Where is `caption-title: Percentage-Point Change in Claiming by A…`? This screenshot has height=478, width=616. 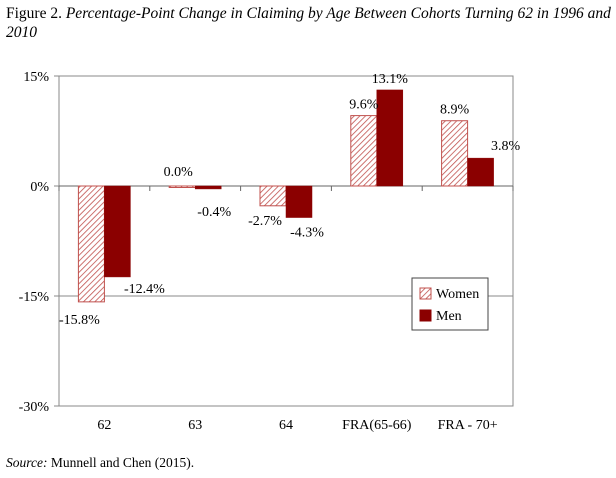
caption-title: Percentage-Point Change in Claiming by A… is located at coordinates (308, 23).